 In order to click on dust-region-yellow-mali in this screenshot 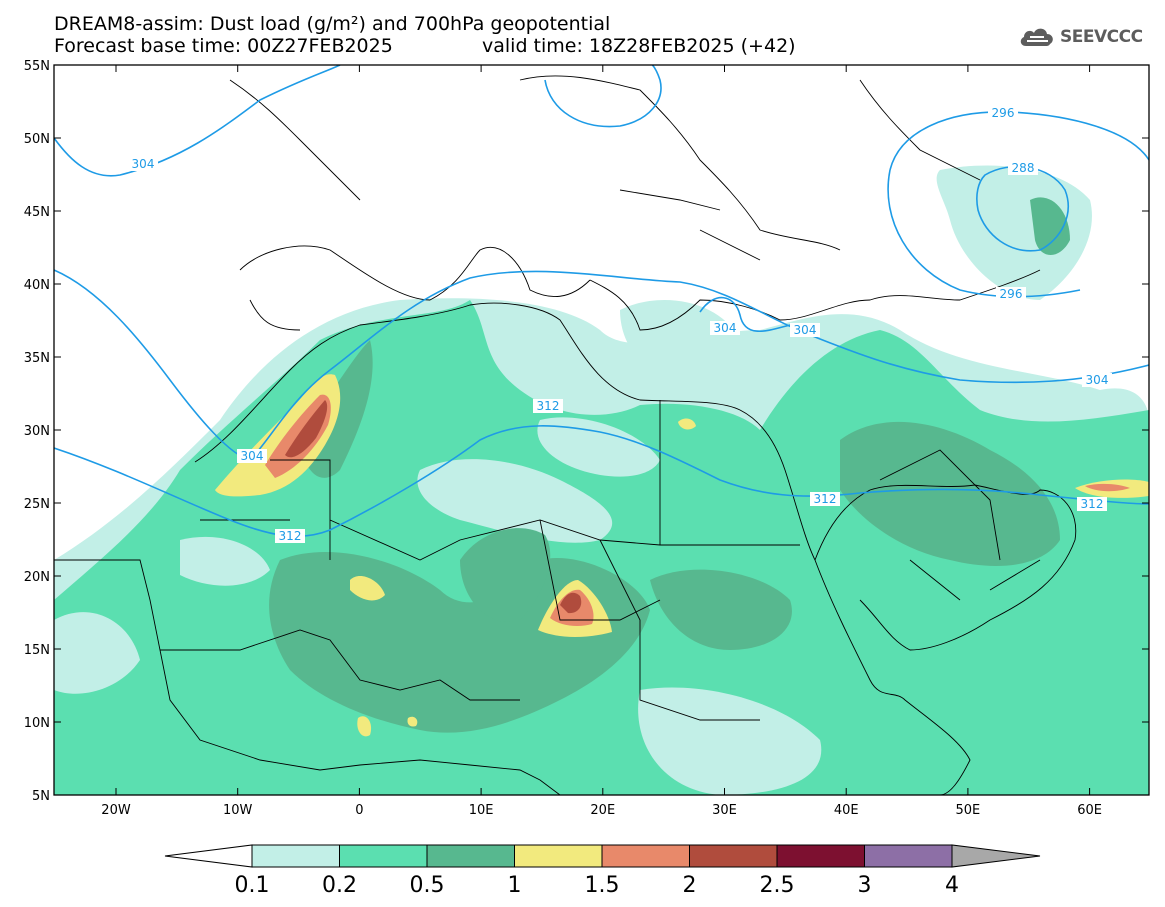, I will do `click(367, 588)`.